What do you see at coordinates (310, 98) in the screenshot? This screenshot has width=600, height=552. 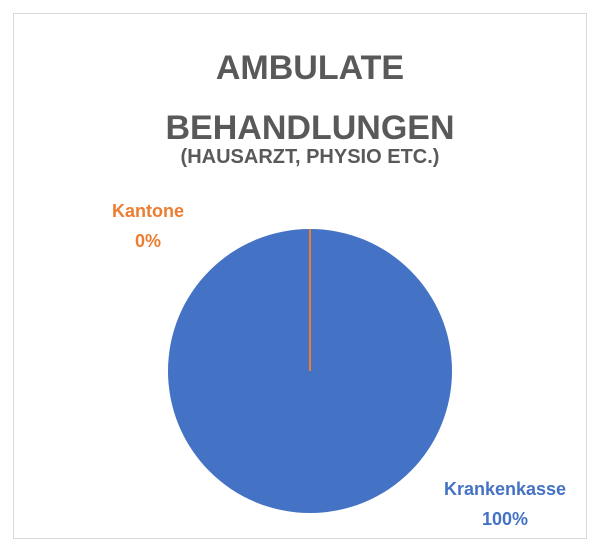 I see `chart-title: AMBULATE BEHANDLUNGEN` at bounding box center [310, 98].